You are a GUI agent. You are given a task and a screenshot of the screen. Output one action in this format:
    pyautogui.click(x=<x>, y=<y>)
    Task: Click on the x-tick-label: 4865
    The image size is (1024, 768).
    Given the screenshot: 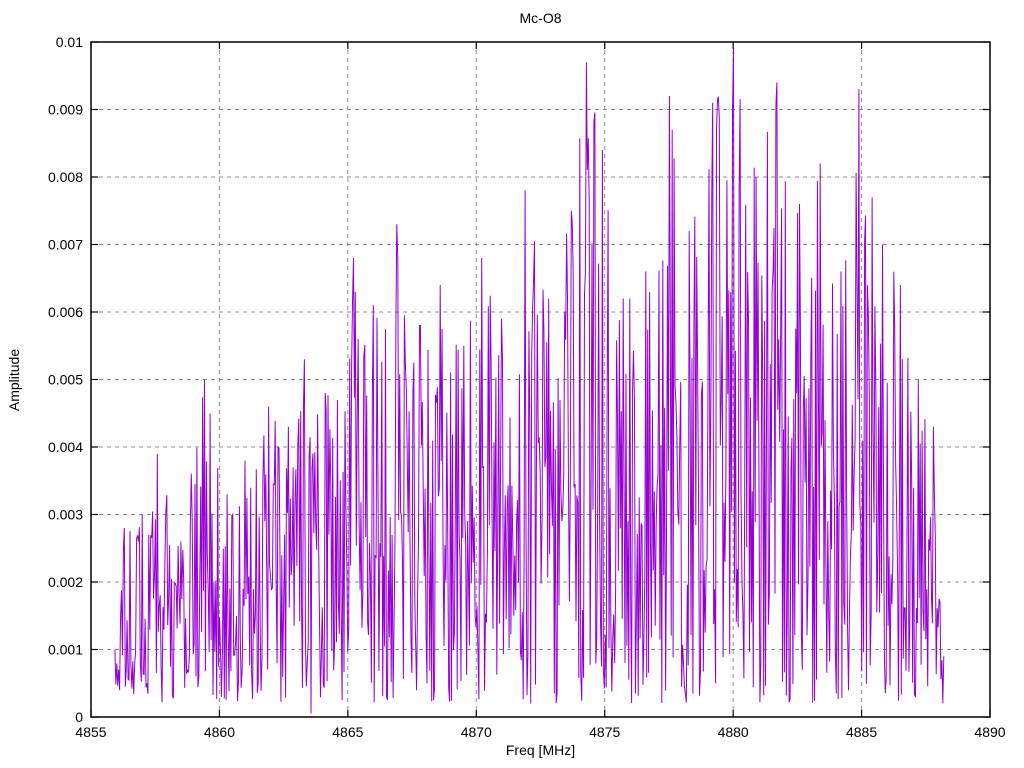 What is the action you would take?
    pyautogui.click(x=347, y=732)
    